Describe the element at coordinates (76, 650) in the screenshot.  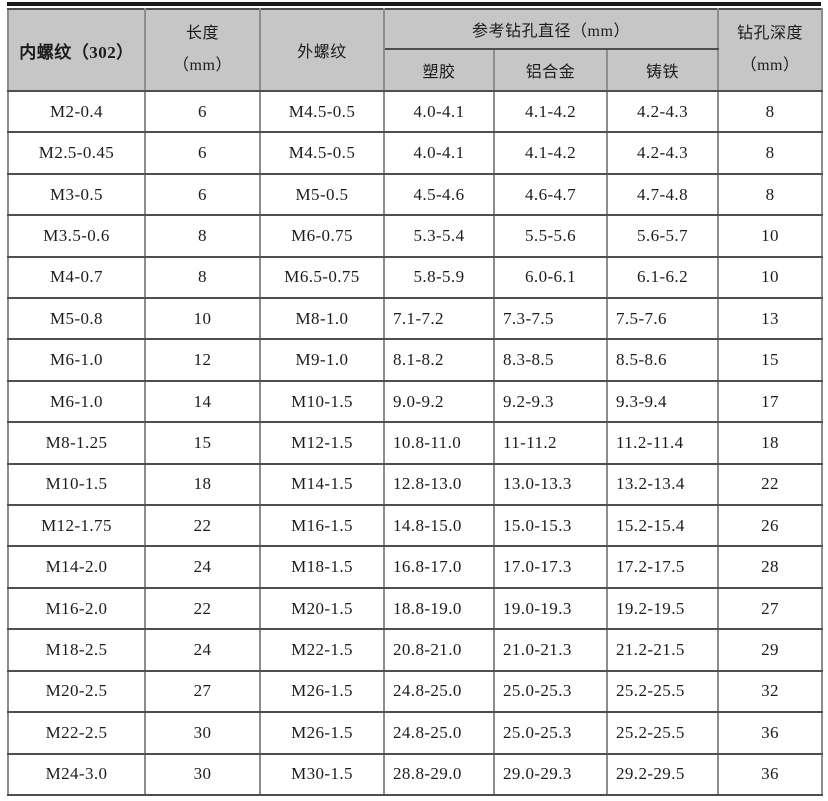
I see `cell-internal-thread: M18-2.5` at that location.